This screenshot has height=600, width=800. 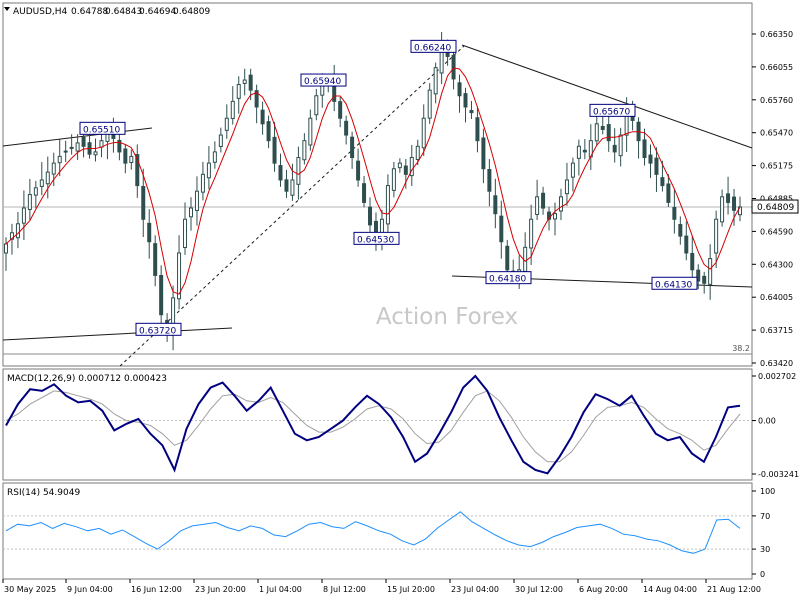 I want to click on macd-axis-label: 0.00, so click(x=767, y=421).